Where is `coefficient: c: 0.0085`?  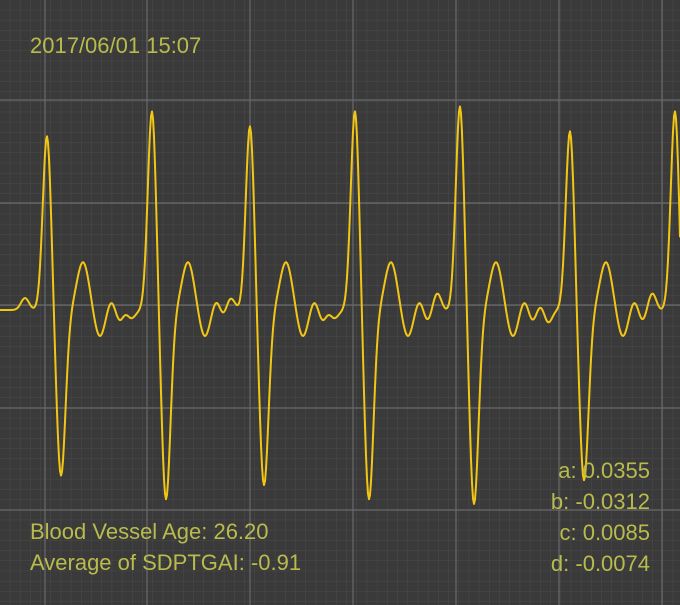
coefficient: c: 0.0085 is located at coordinates (604, 532).